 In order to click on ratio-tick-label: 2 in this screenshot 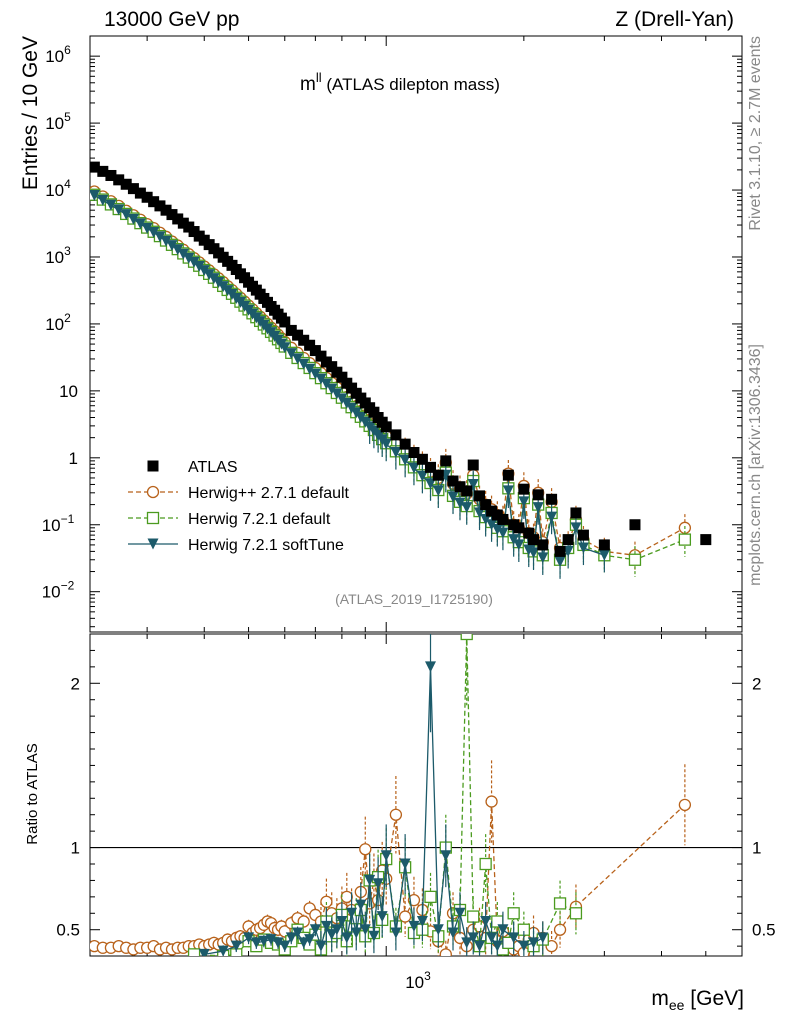, I will do `click(75, 683)`.